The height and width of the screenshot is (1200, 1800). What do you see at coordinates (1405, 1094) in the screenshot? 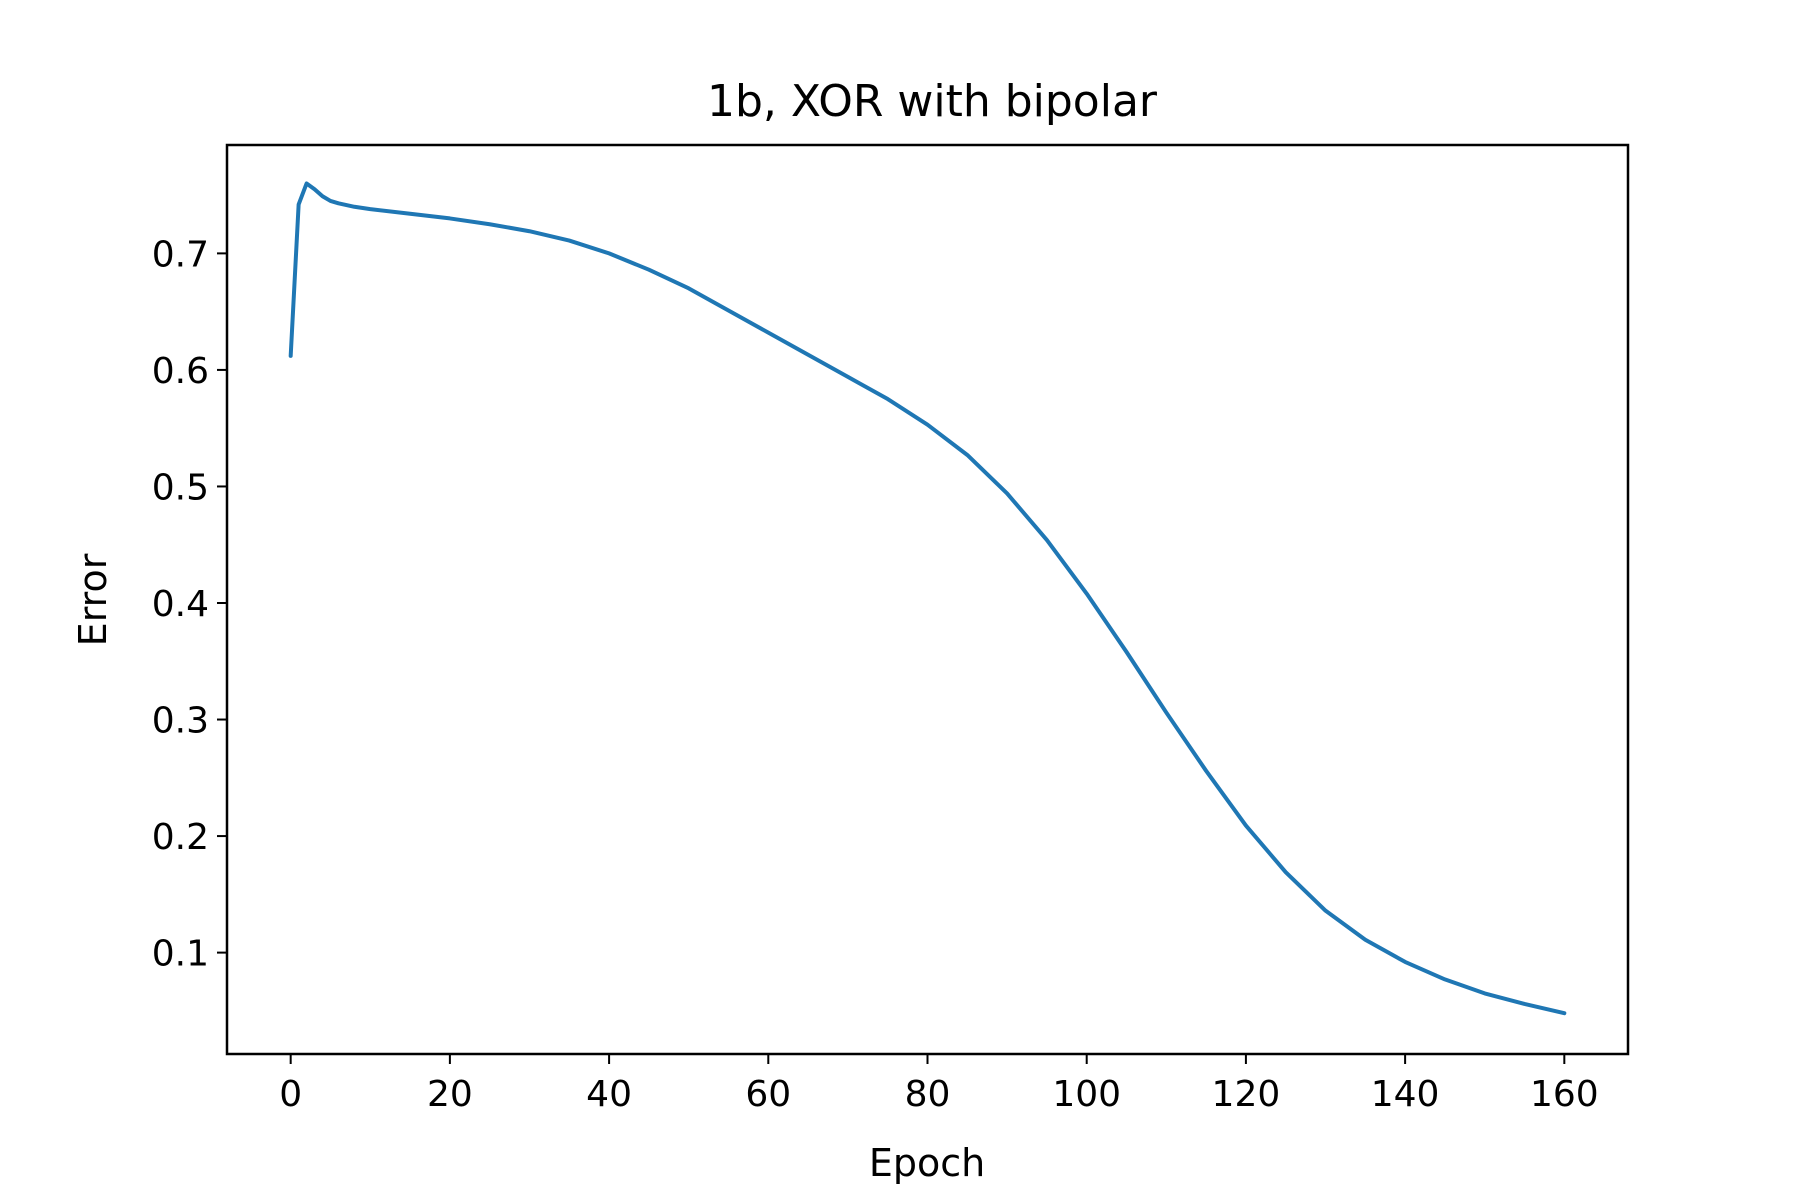
I see `x-tick-label: 140` at bounding box center [1405, 1094].